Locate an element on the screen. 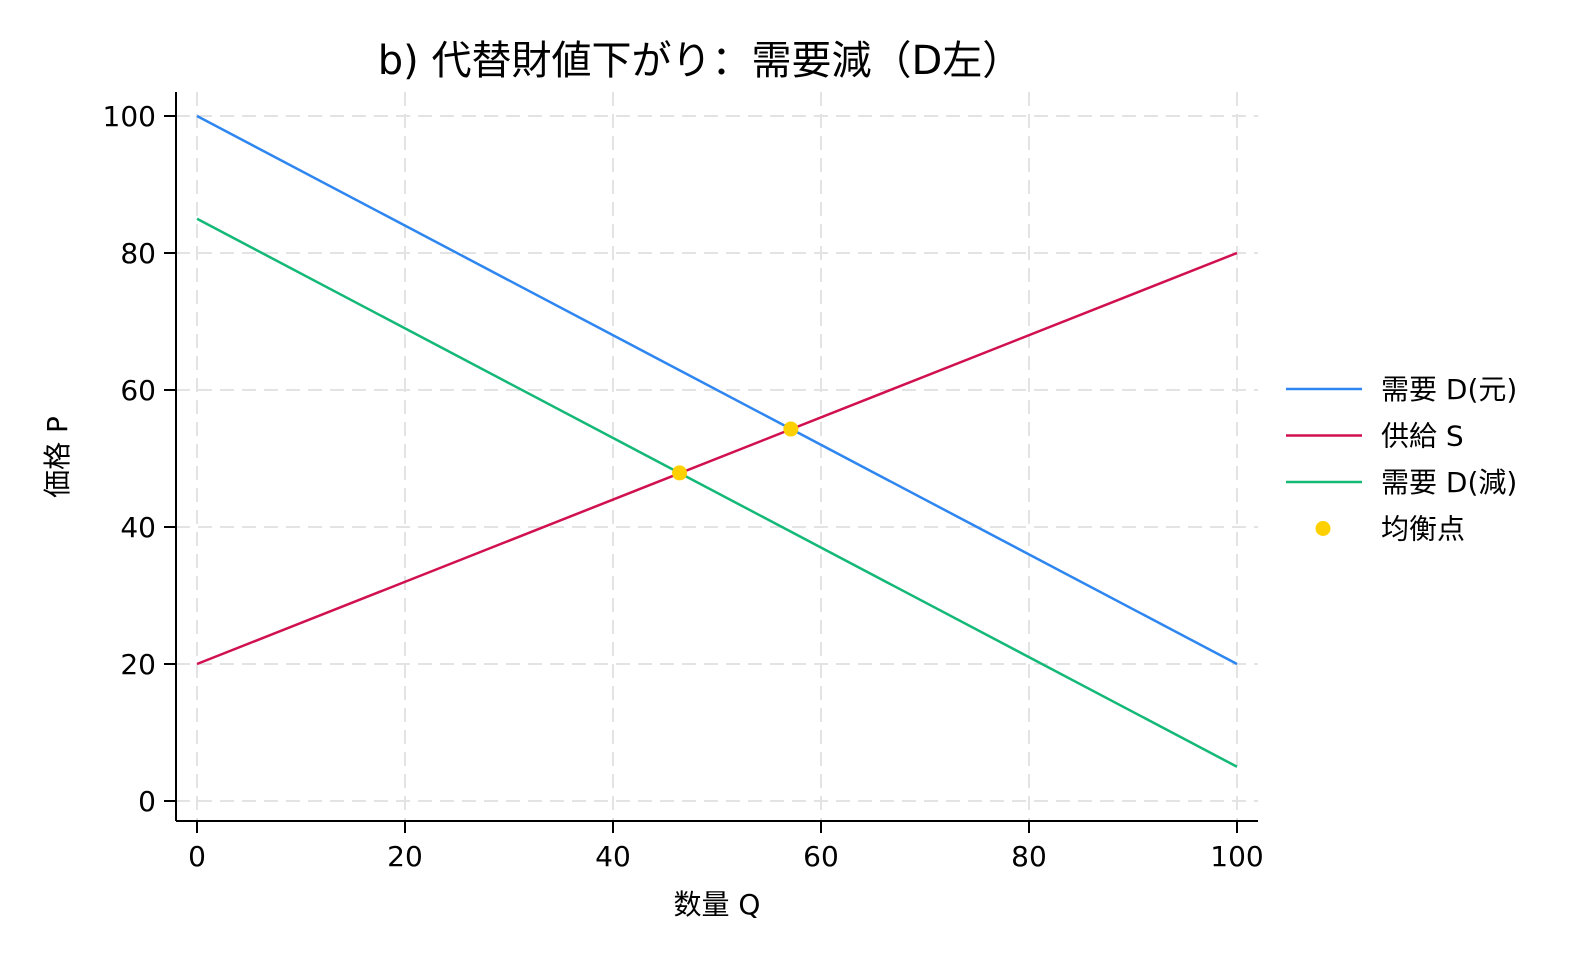 Image resolution: width=1594 pixels, height=956 pixels. y-tick-label: 80 is located at coordinates (138, 253).